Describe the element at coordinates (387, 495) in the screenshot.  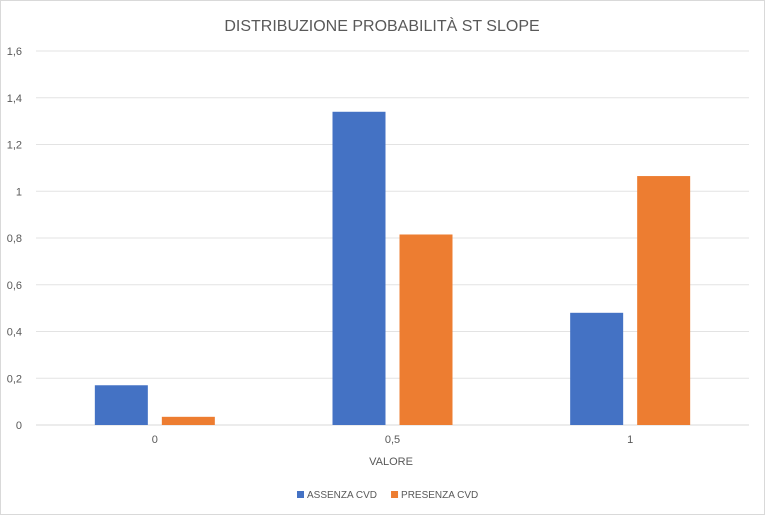
I see `legend: ASSENZA CVD PRESENZA CVD` at that location.